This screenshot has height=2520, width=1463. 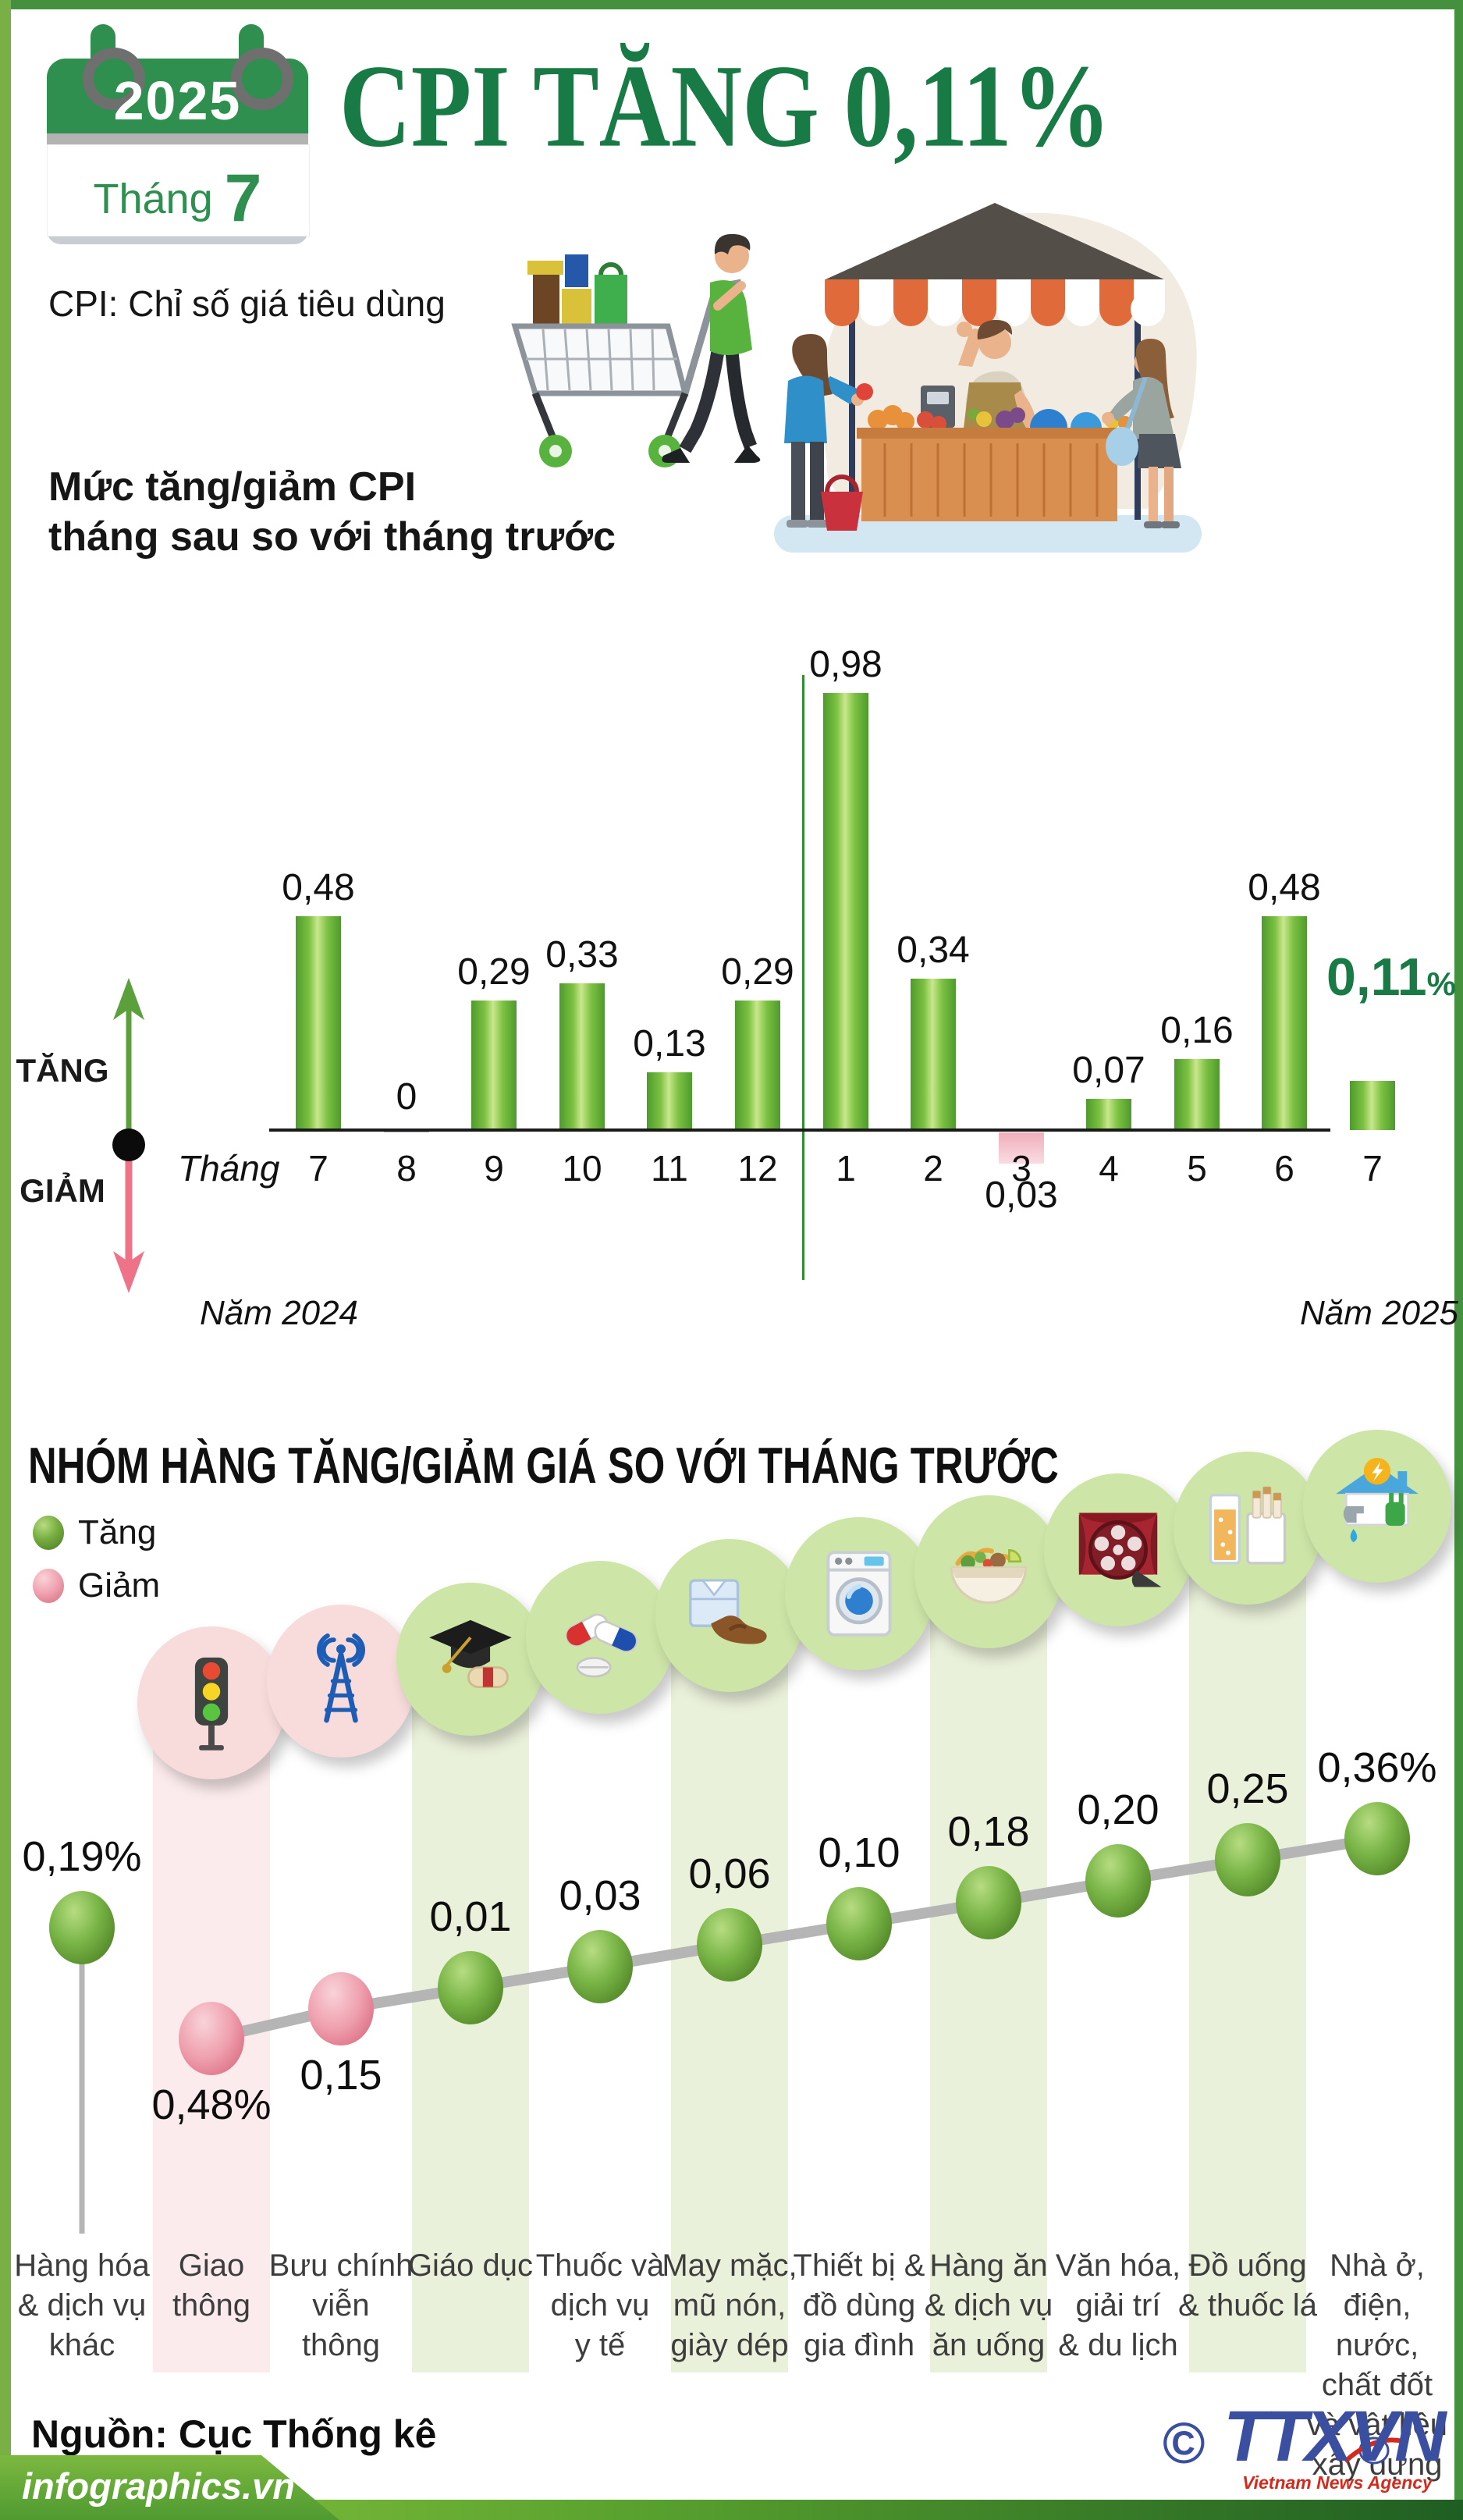 What do you see at coordinates (341, 1682) in the screenshot?
I see `telecom-tower-icon` at bounding box center [341, 1682].